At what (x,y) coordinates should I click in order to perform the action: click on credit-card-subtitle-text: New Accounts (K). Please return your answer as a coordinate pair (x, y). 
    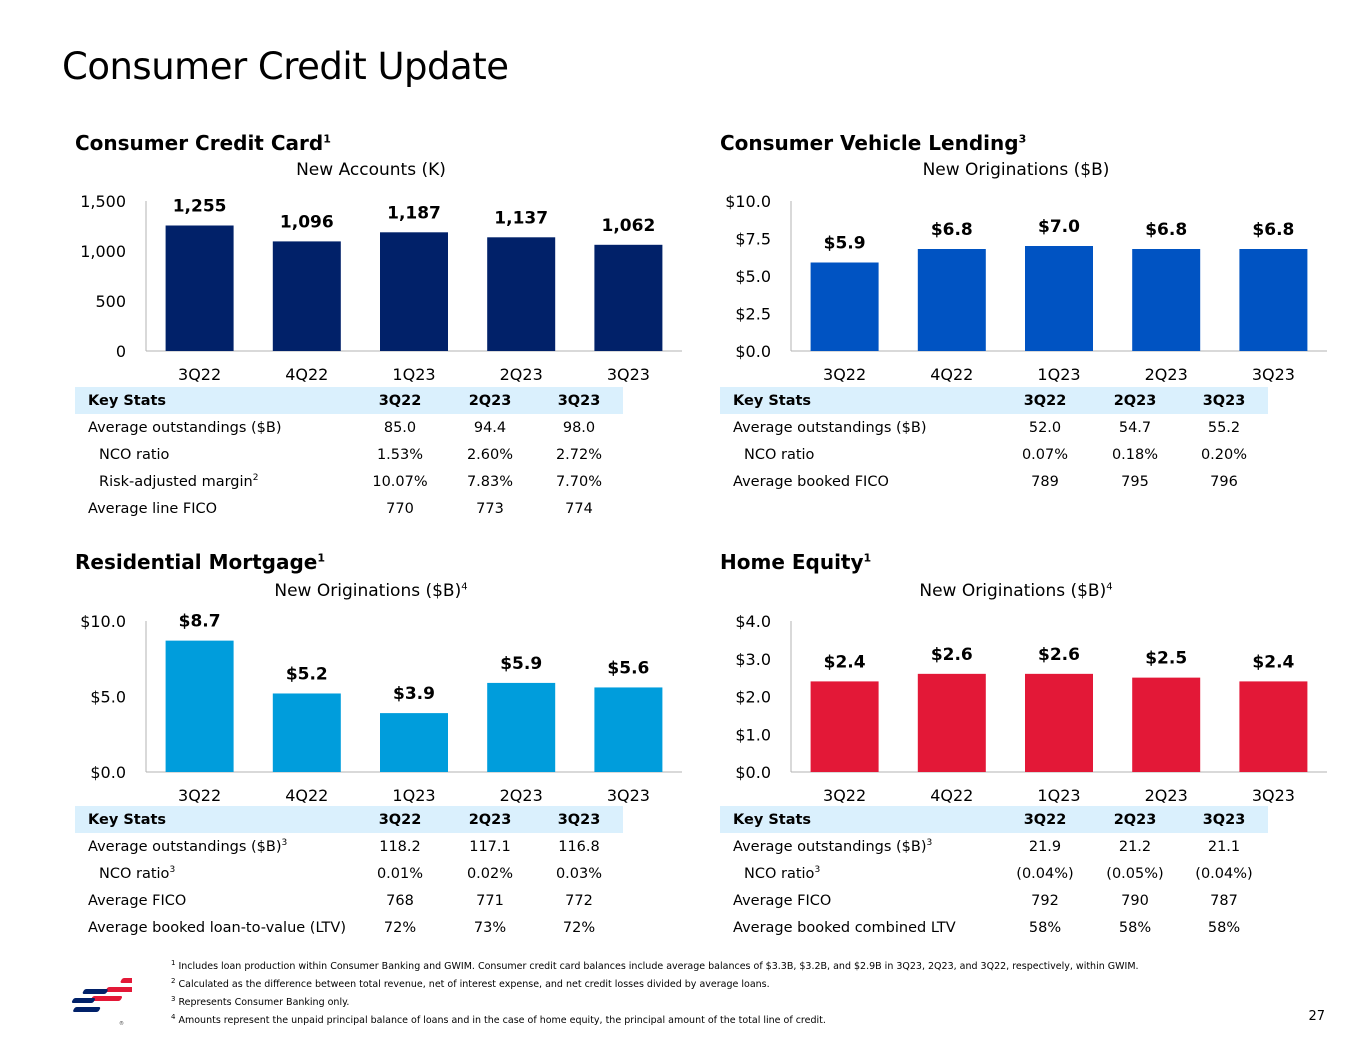
    Looking at the image, I should click on (371, 170).